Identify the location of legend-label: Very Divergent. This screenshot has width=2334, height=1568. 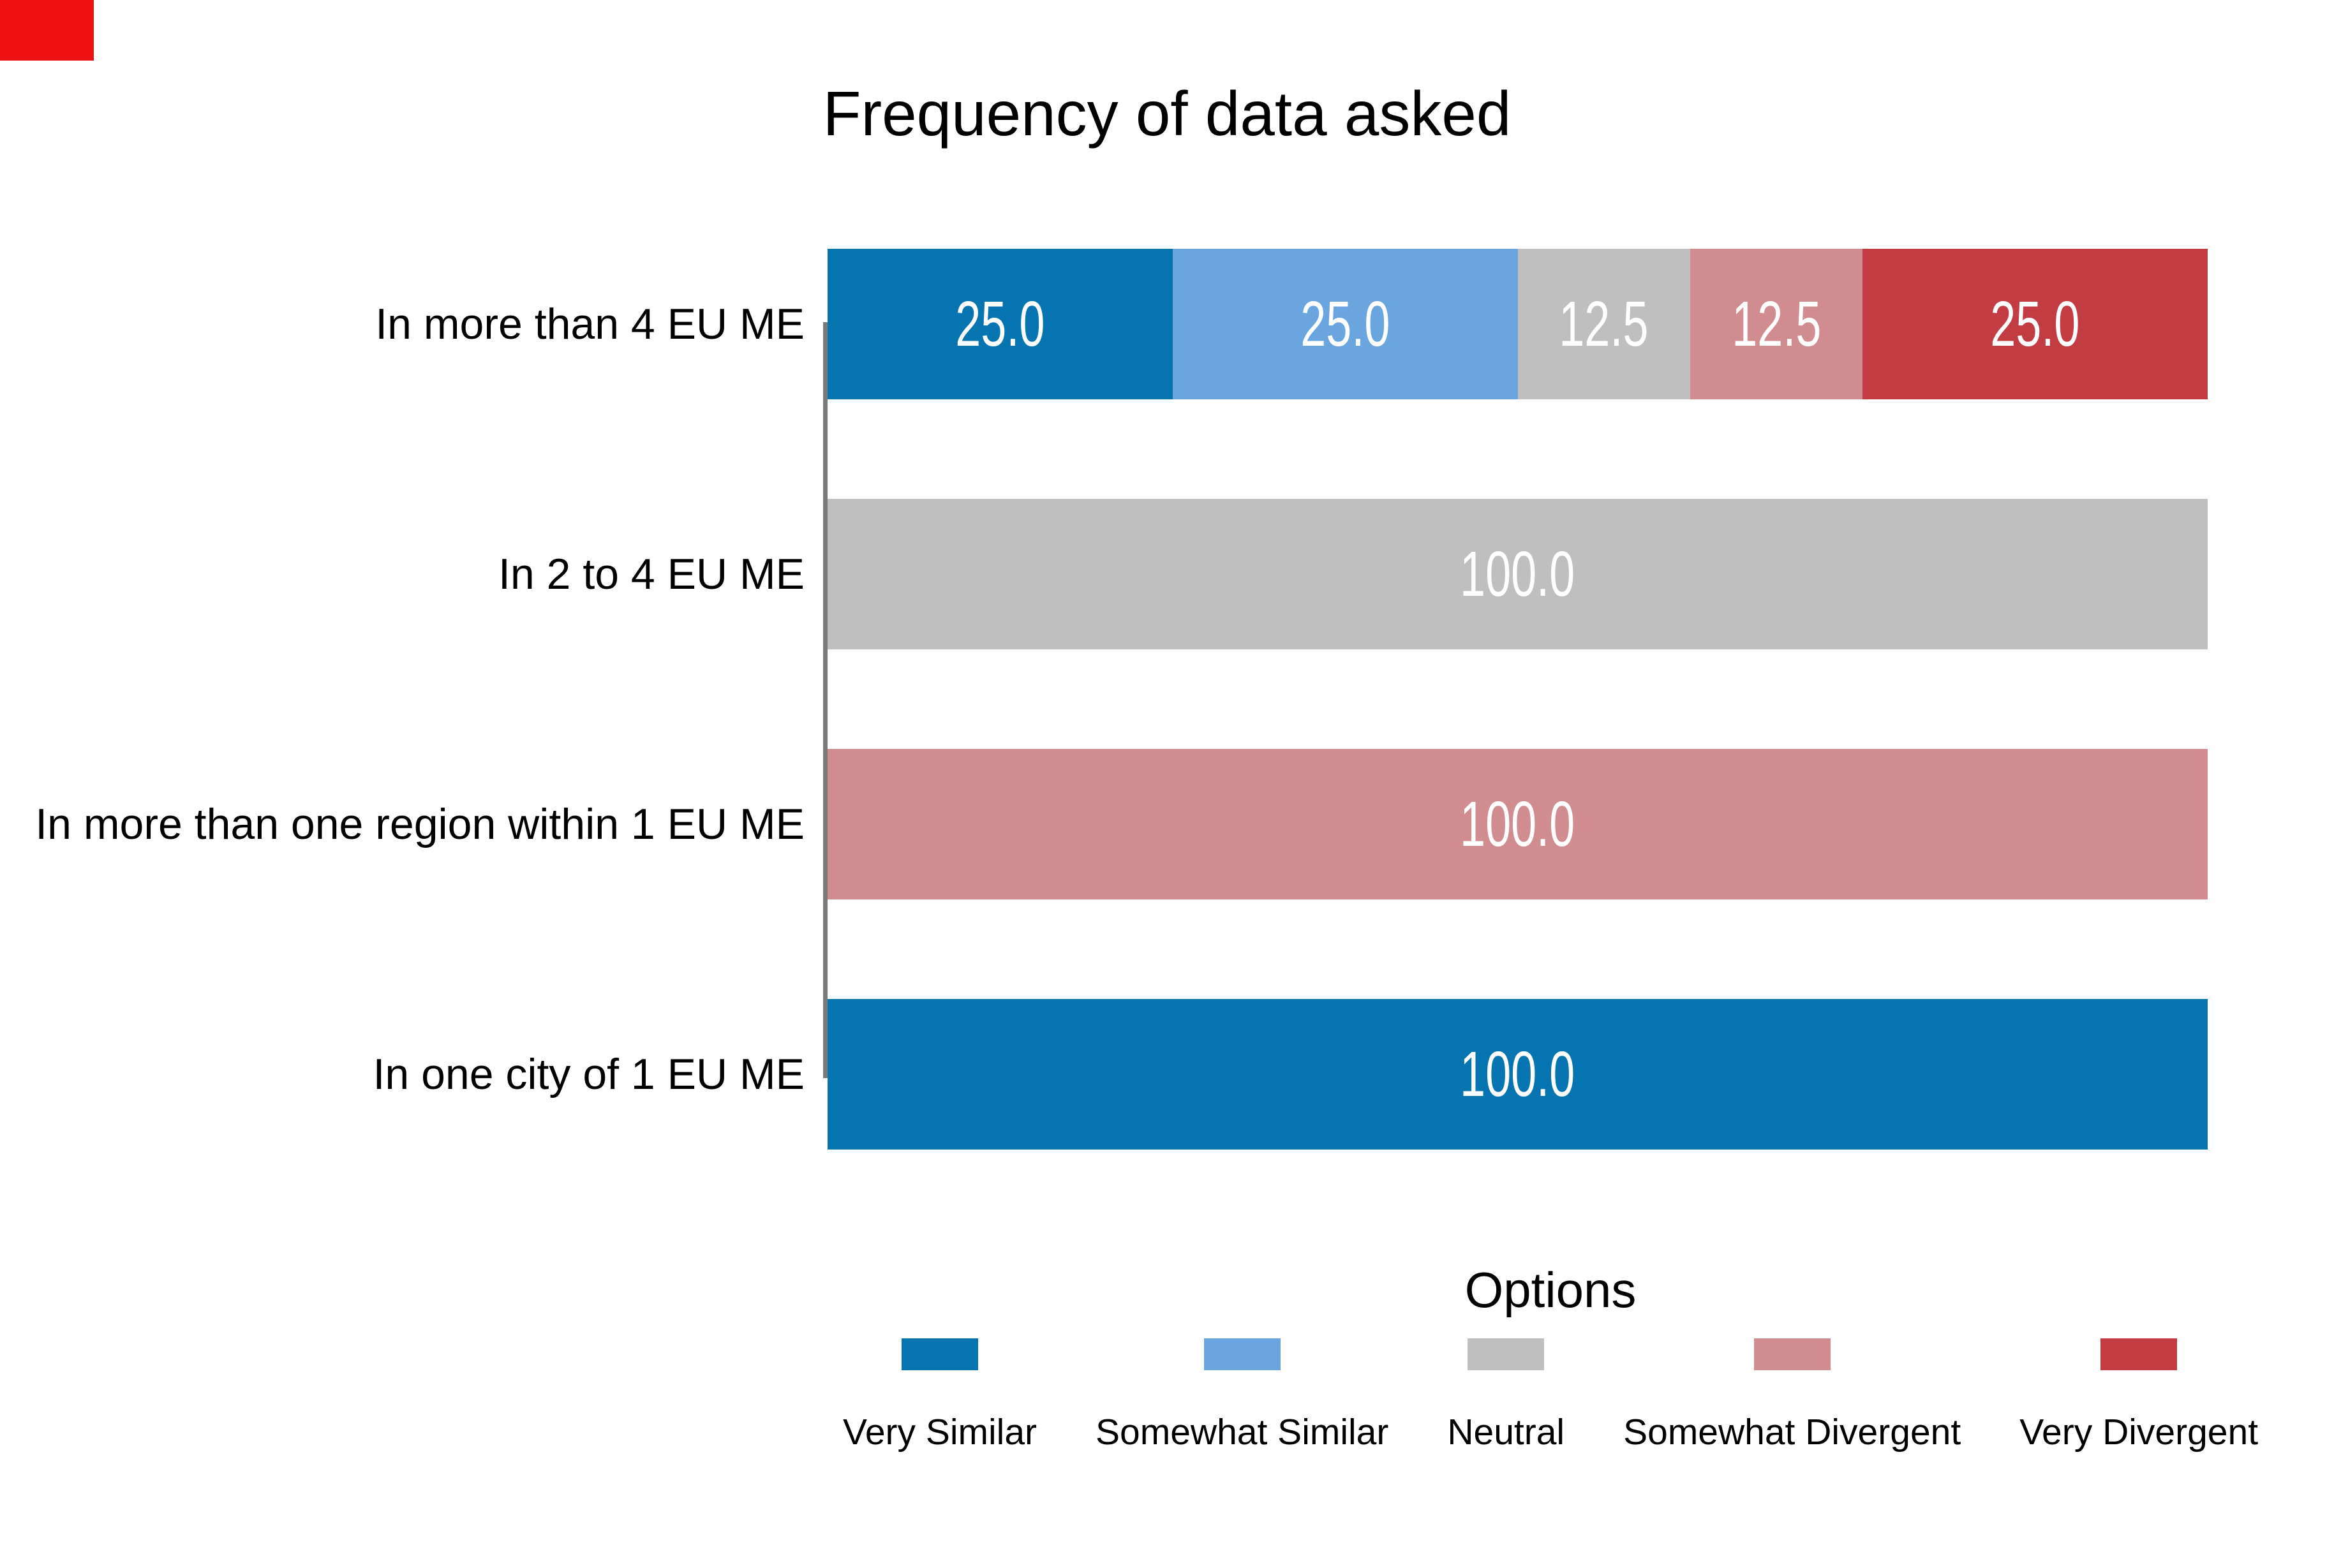
(2139, 1432).